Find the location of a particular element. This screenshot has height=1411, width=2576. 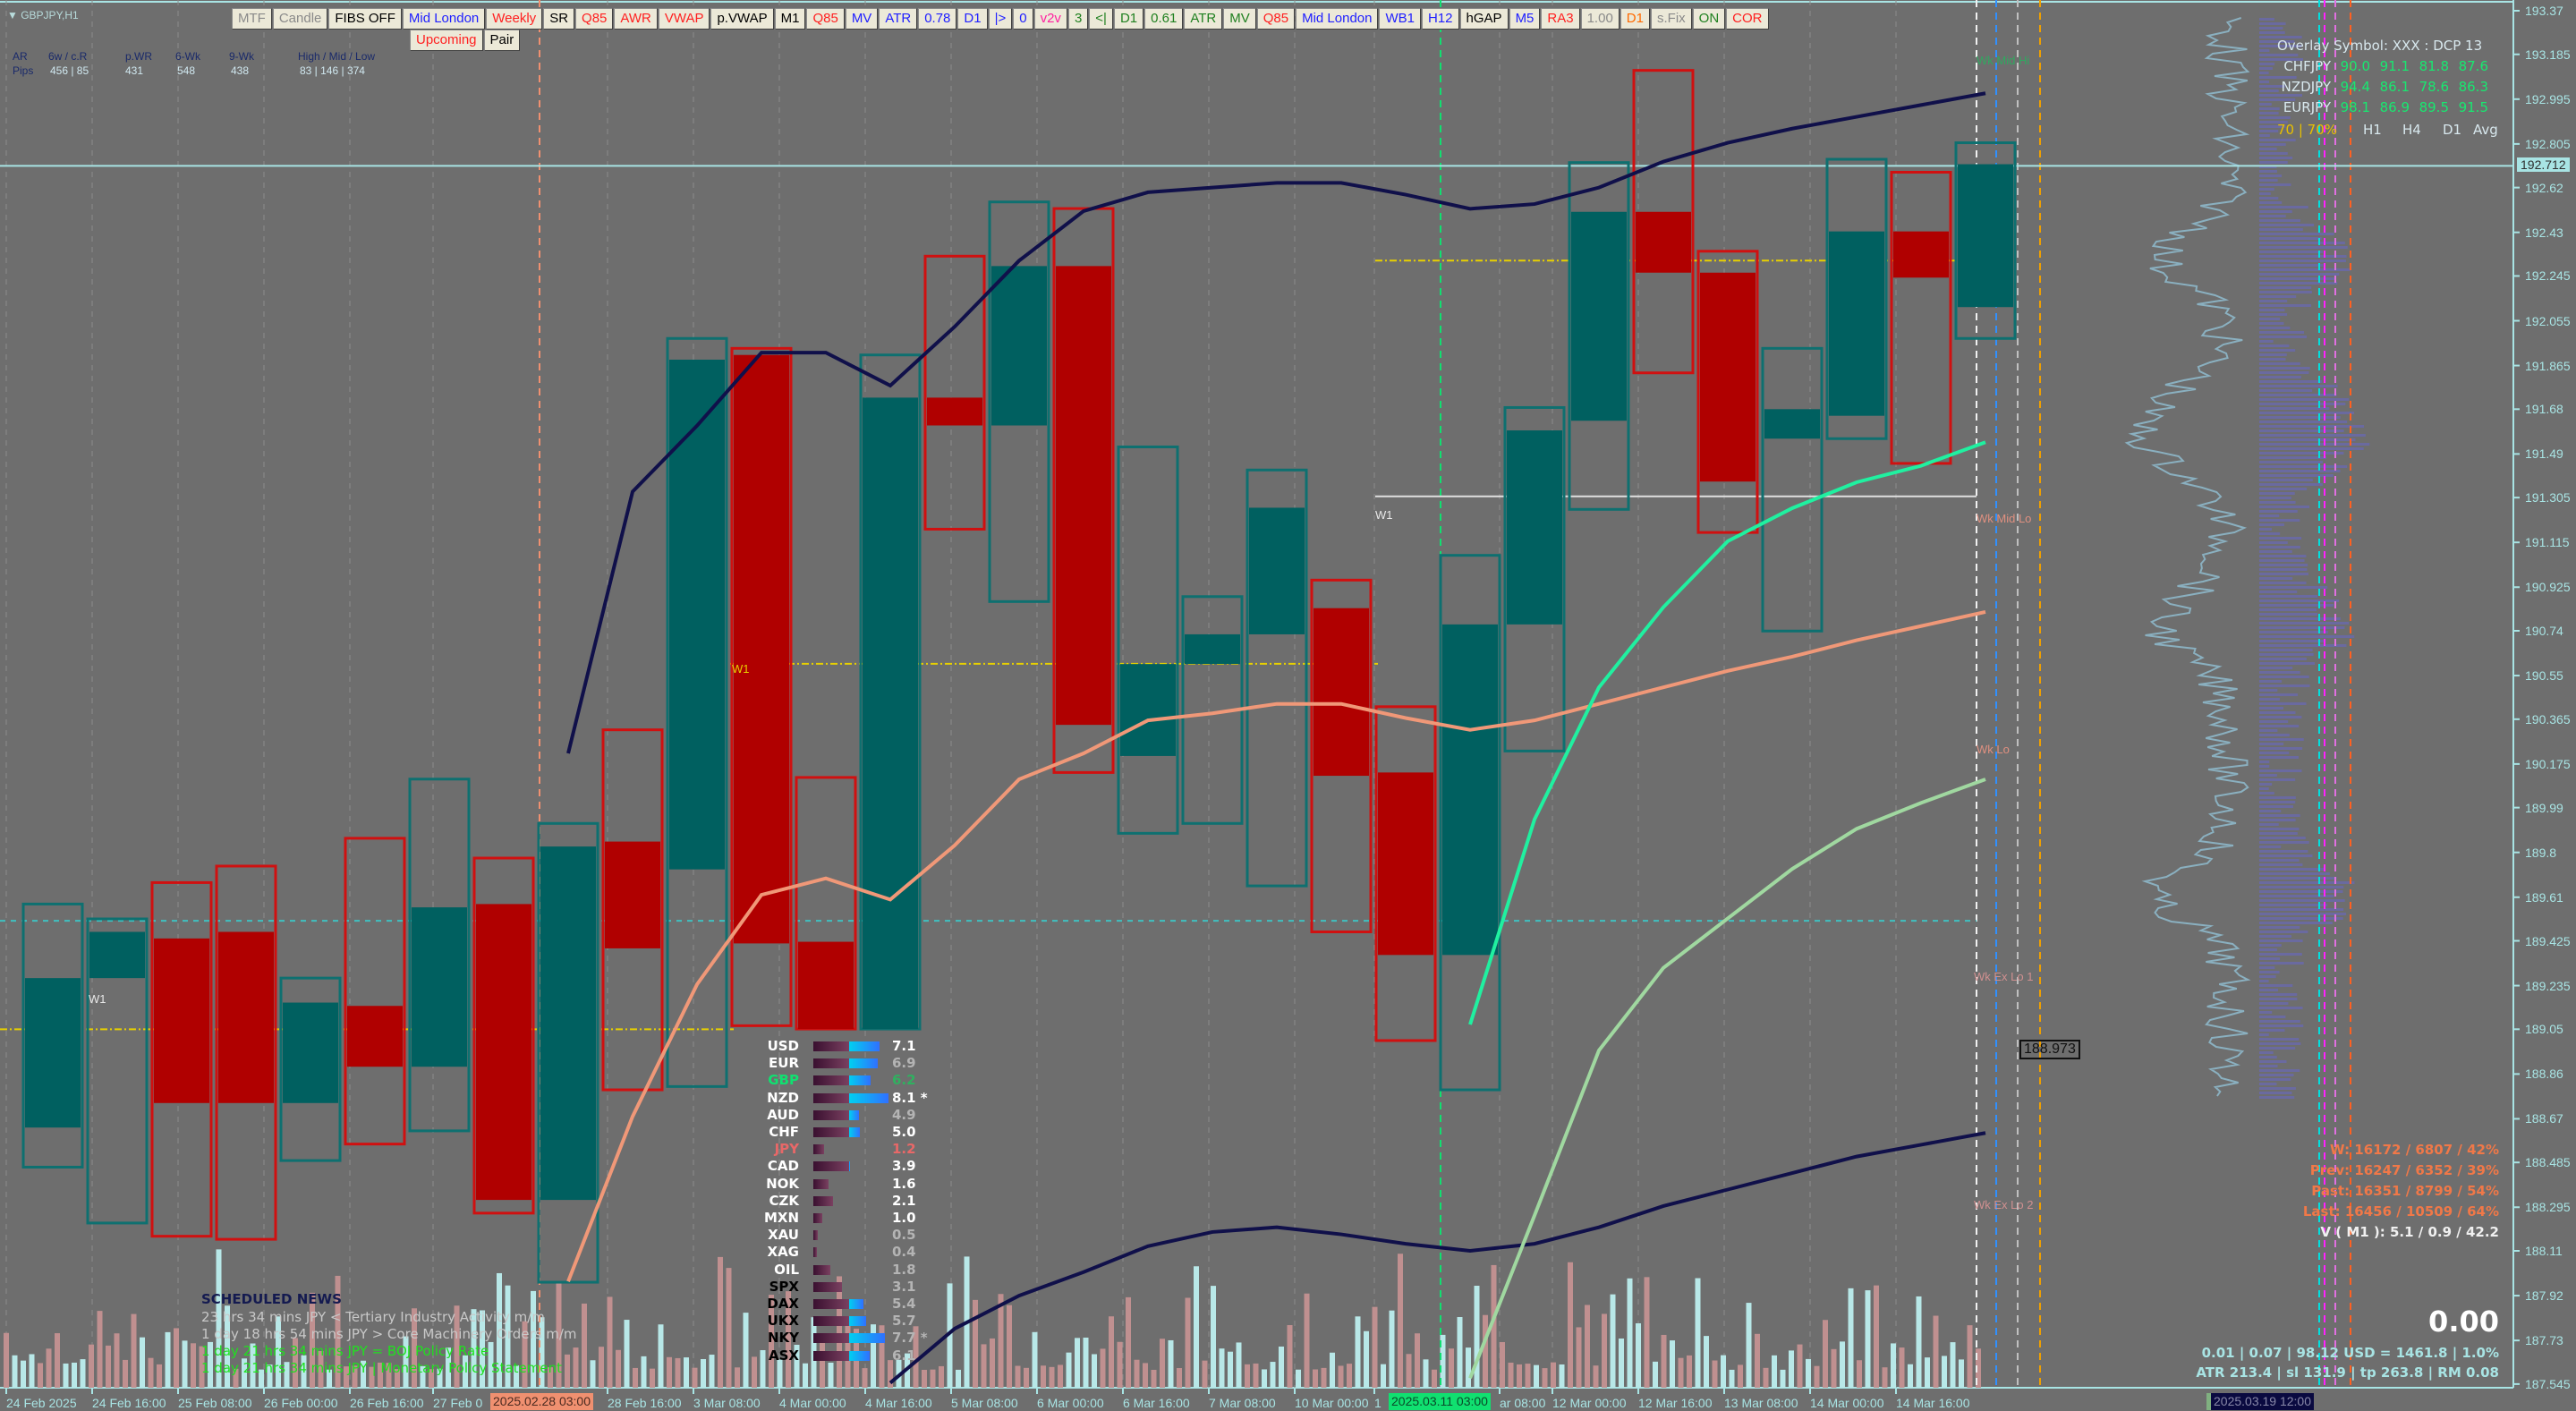

toolbar-button-weekly: Weekly is located at coordinates (514, 19).